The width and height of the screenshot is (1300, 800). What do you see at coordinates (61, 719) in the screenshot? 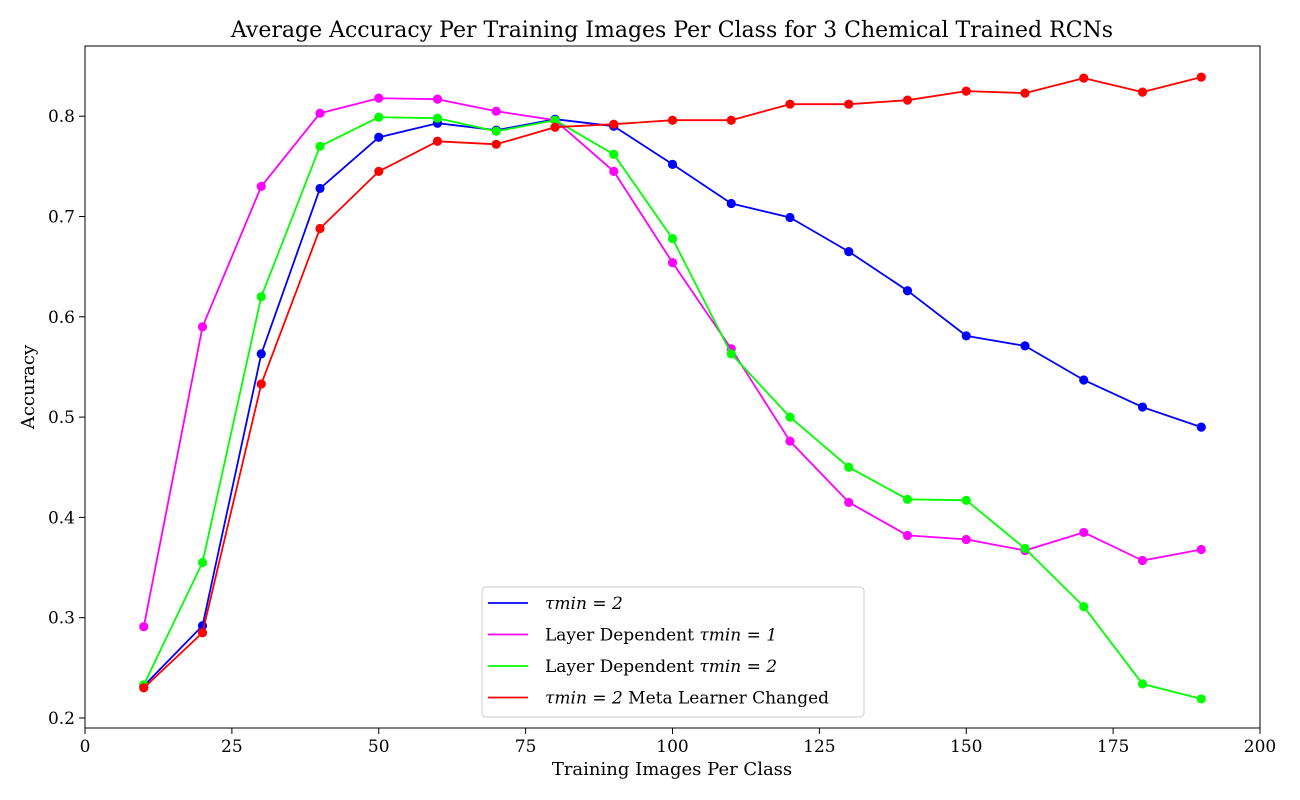
I see `y-tick-label: 0.2` at bounding box center [61, 719].